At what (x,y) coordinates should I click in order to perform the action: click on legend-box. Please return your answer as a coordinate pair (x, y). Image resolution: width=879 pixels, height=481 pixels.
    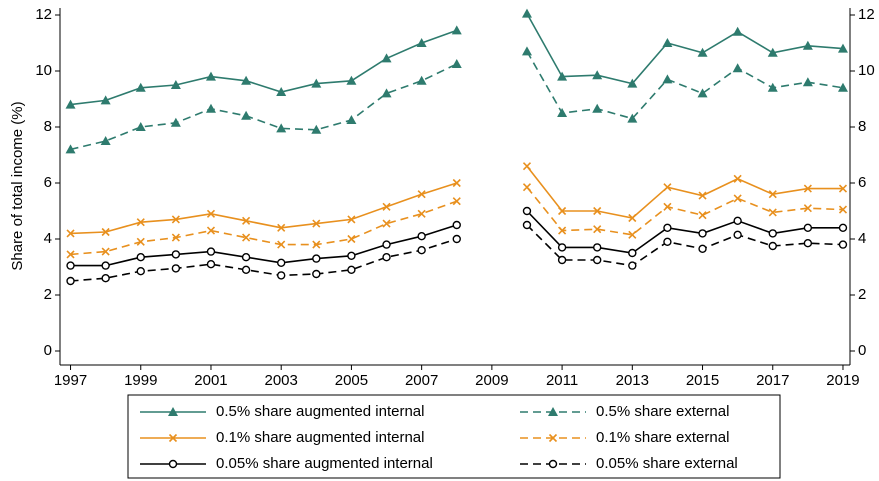
    Looking at the image, I should click on (454, 436).